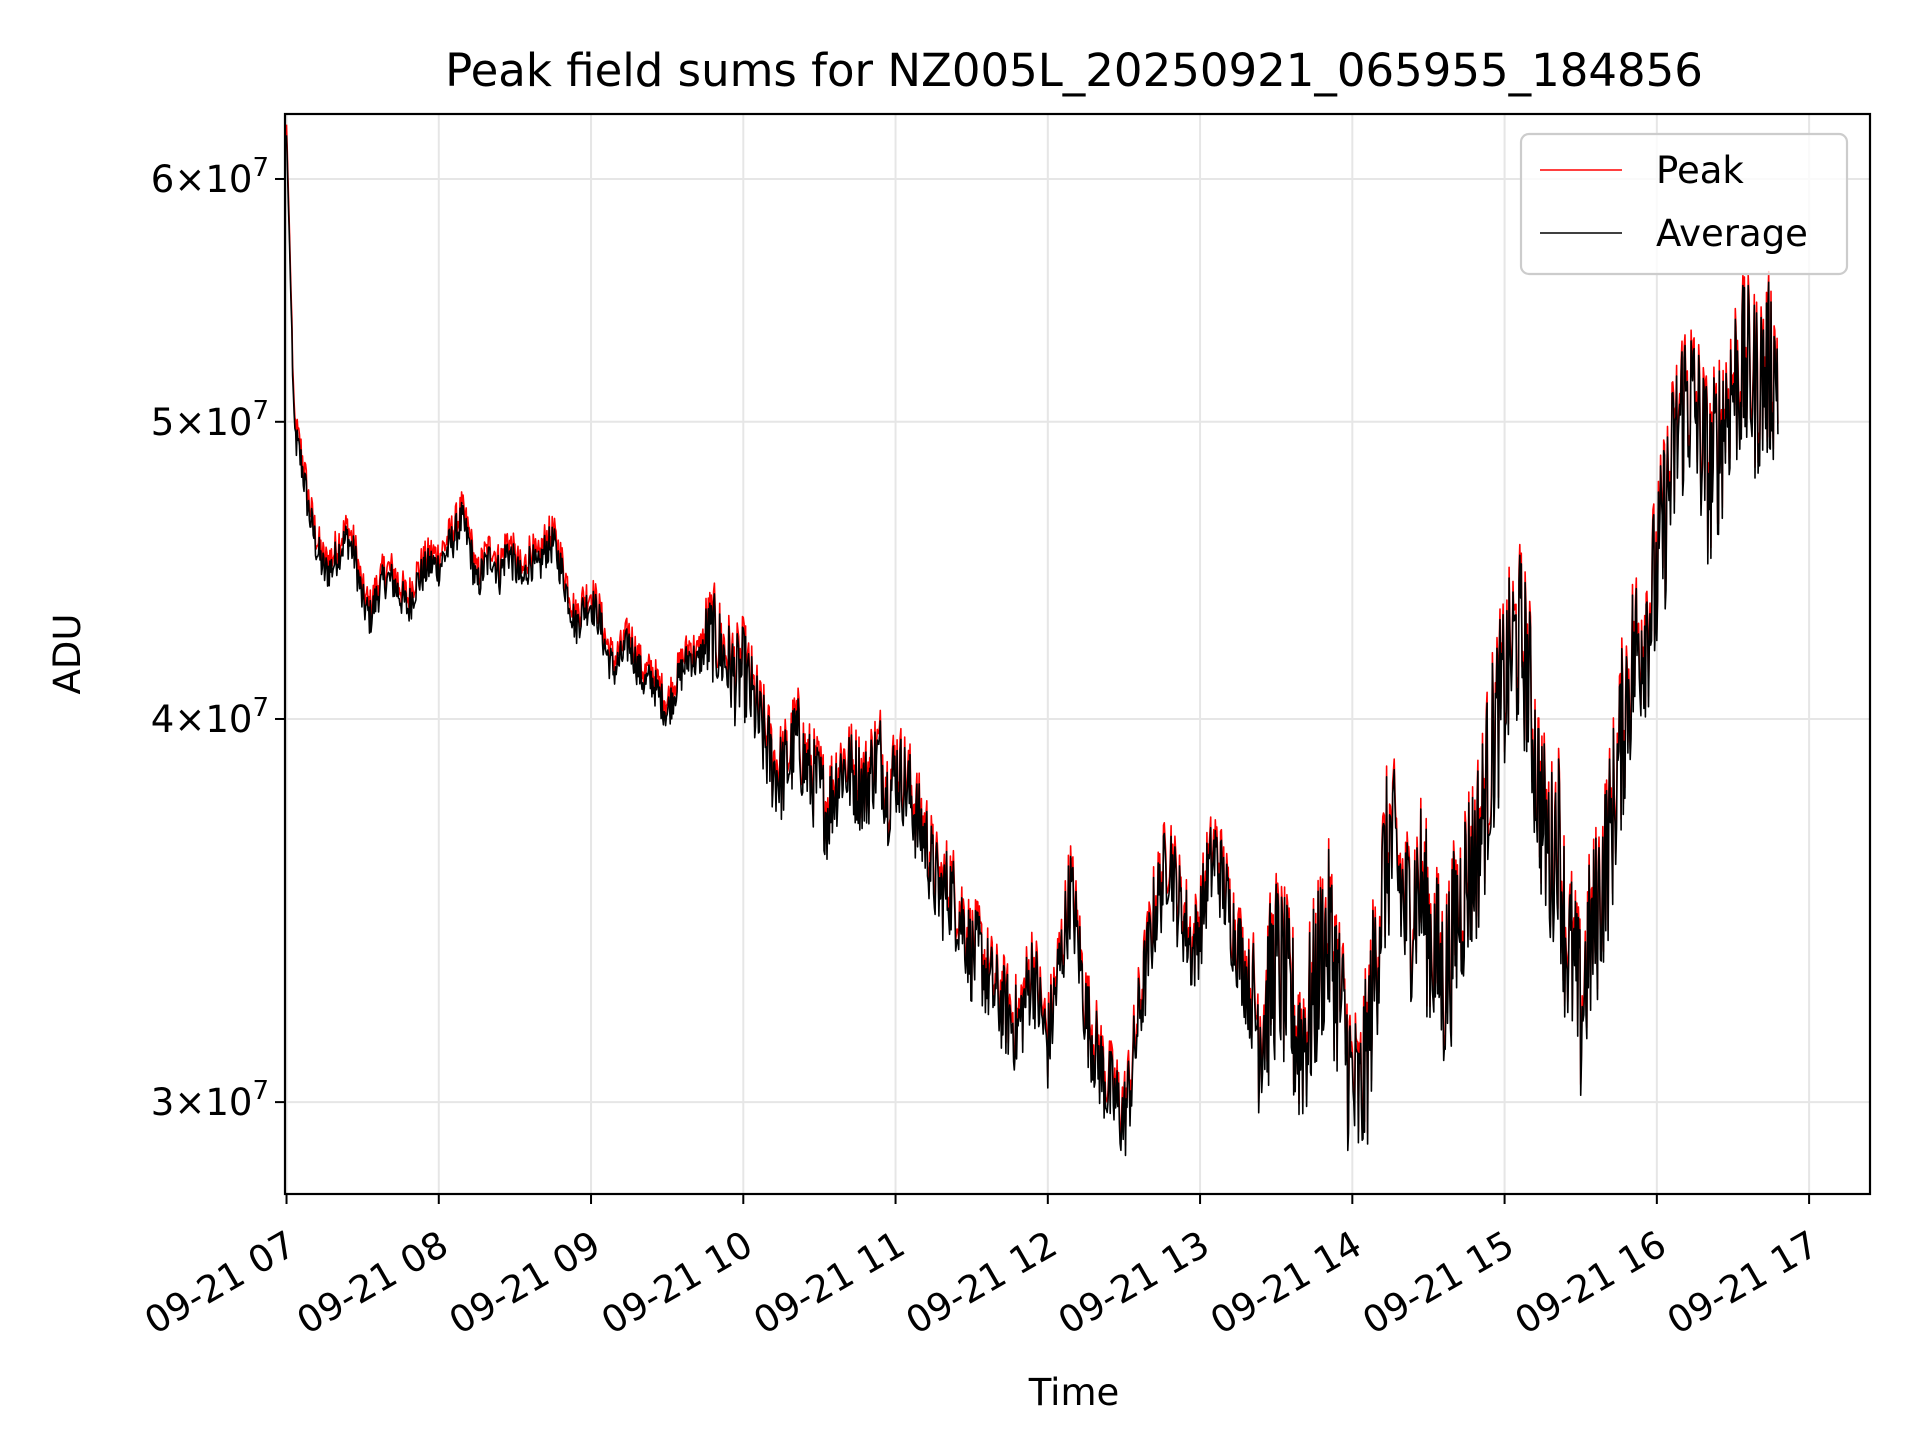 The width and height of the screenshot is (1920, 1440). I want to click on y-tick-mantissa: 4, so click(163, 719).